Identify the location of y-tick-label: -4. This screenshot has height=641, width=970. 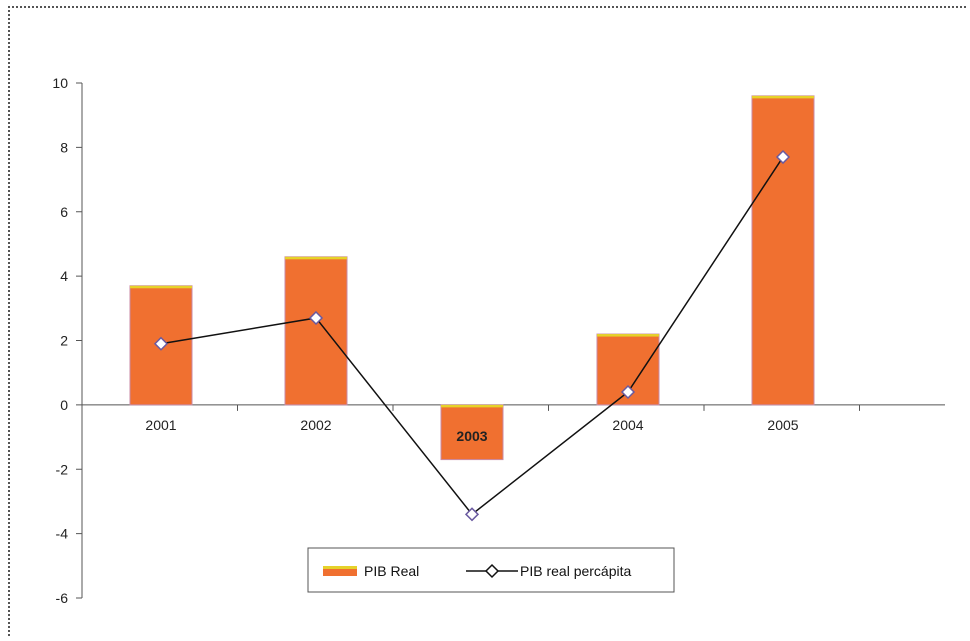
(62, 534).